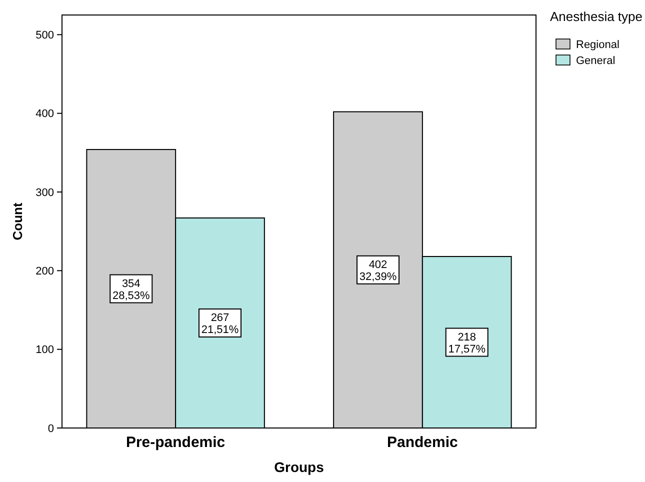 The image size is (645, 482). Describe the element at coordinates (17, 221) in the screenshot. I see `y-axis-title: Count` at that location.